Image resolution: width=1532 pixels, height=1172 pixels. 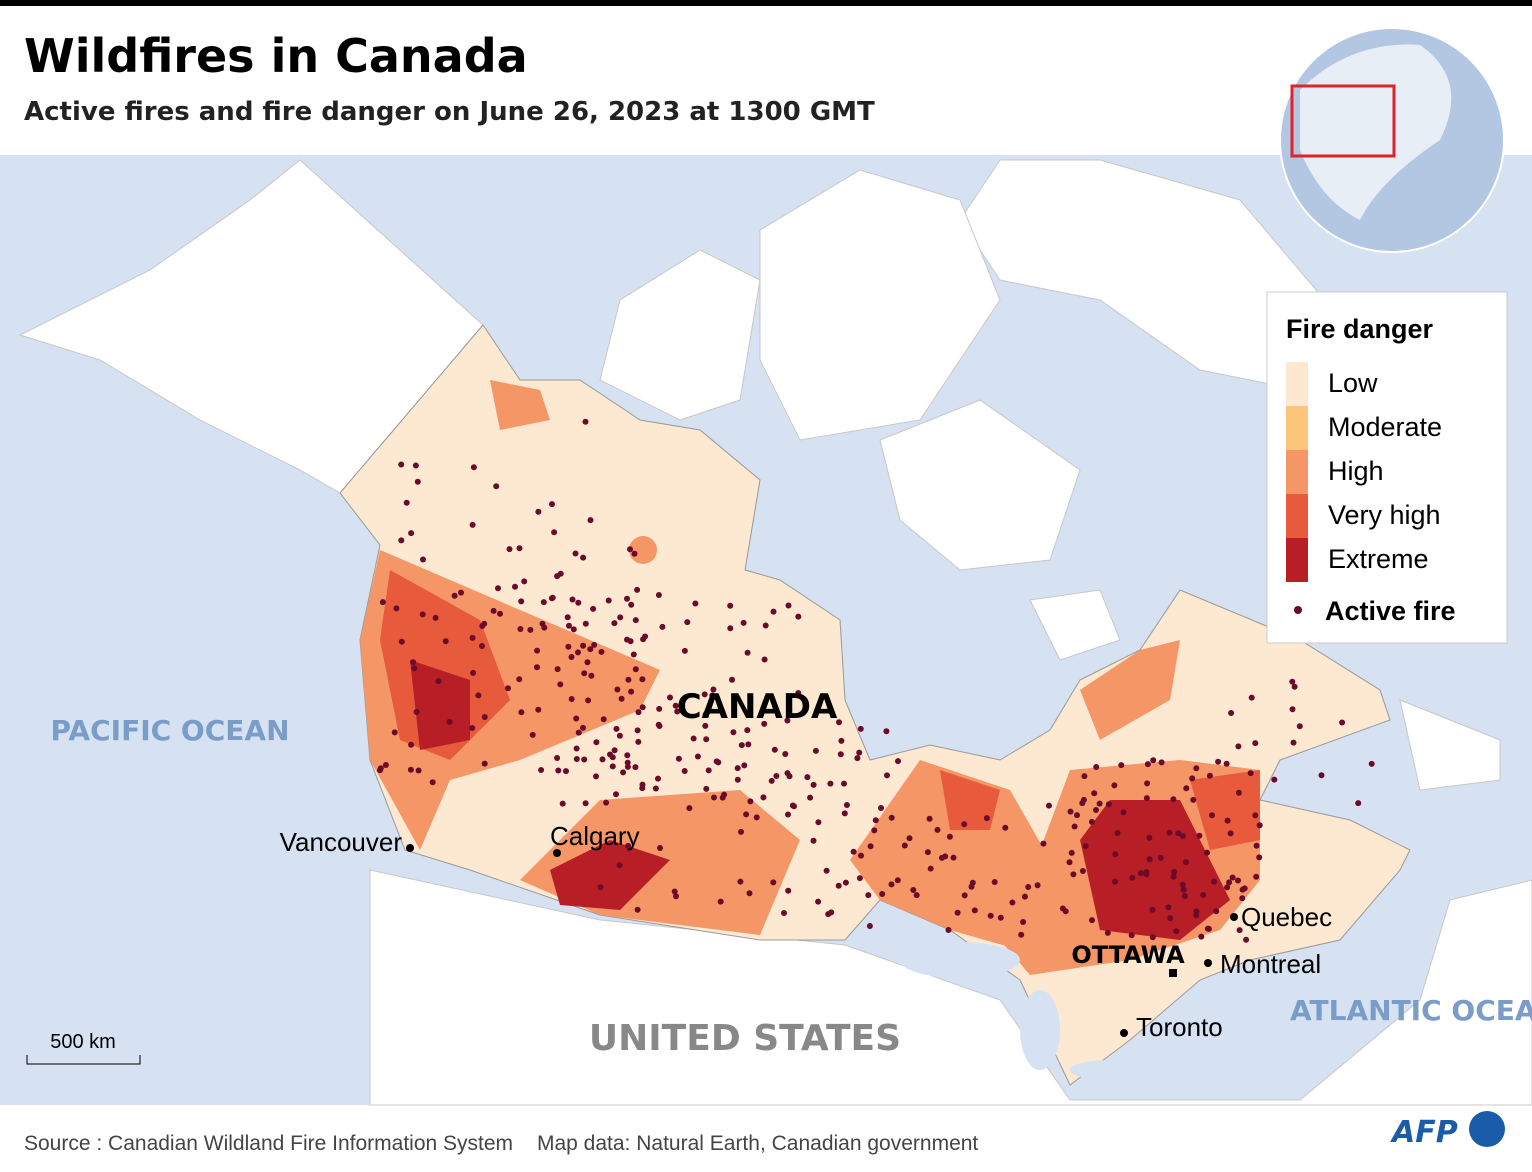 What do you see at coordinates (880, 305) in the screenshot?
I see `arctic-island` at bounding box center [880, 305].